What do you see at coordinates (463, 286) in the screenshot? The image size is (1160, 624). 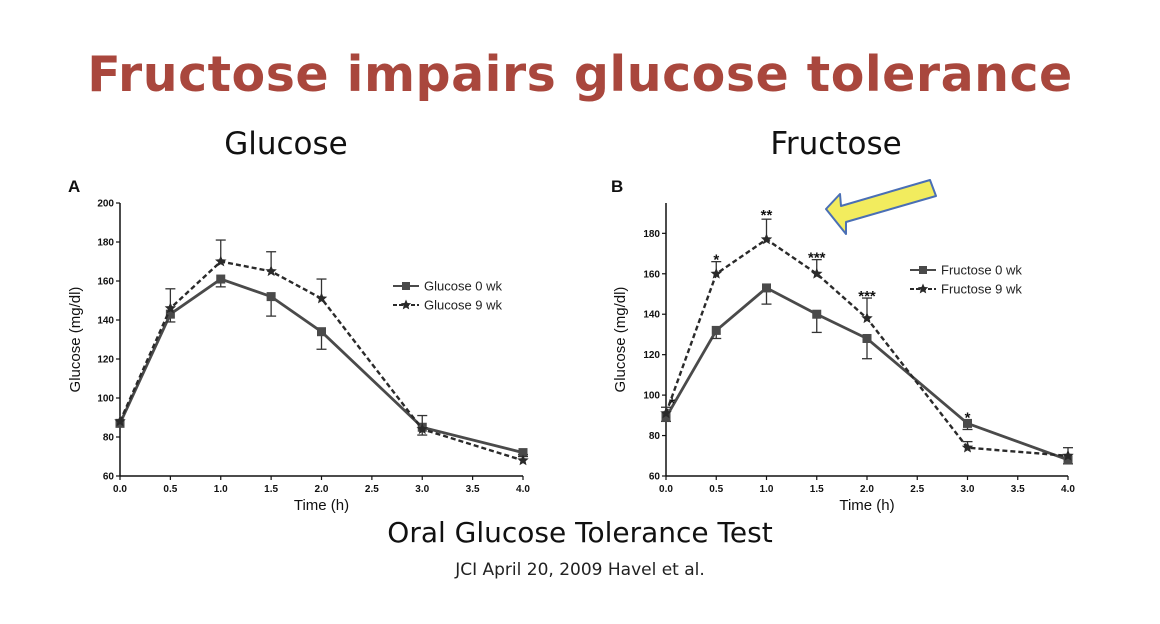 I see `legend-label: Glucose 0 wk` at bounding box center [463, 286].